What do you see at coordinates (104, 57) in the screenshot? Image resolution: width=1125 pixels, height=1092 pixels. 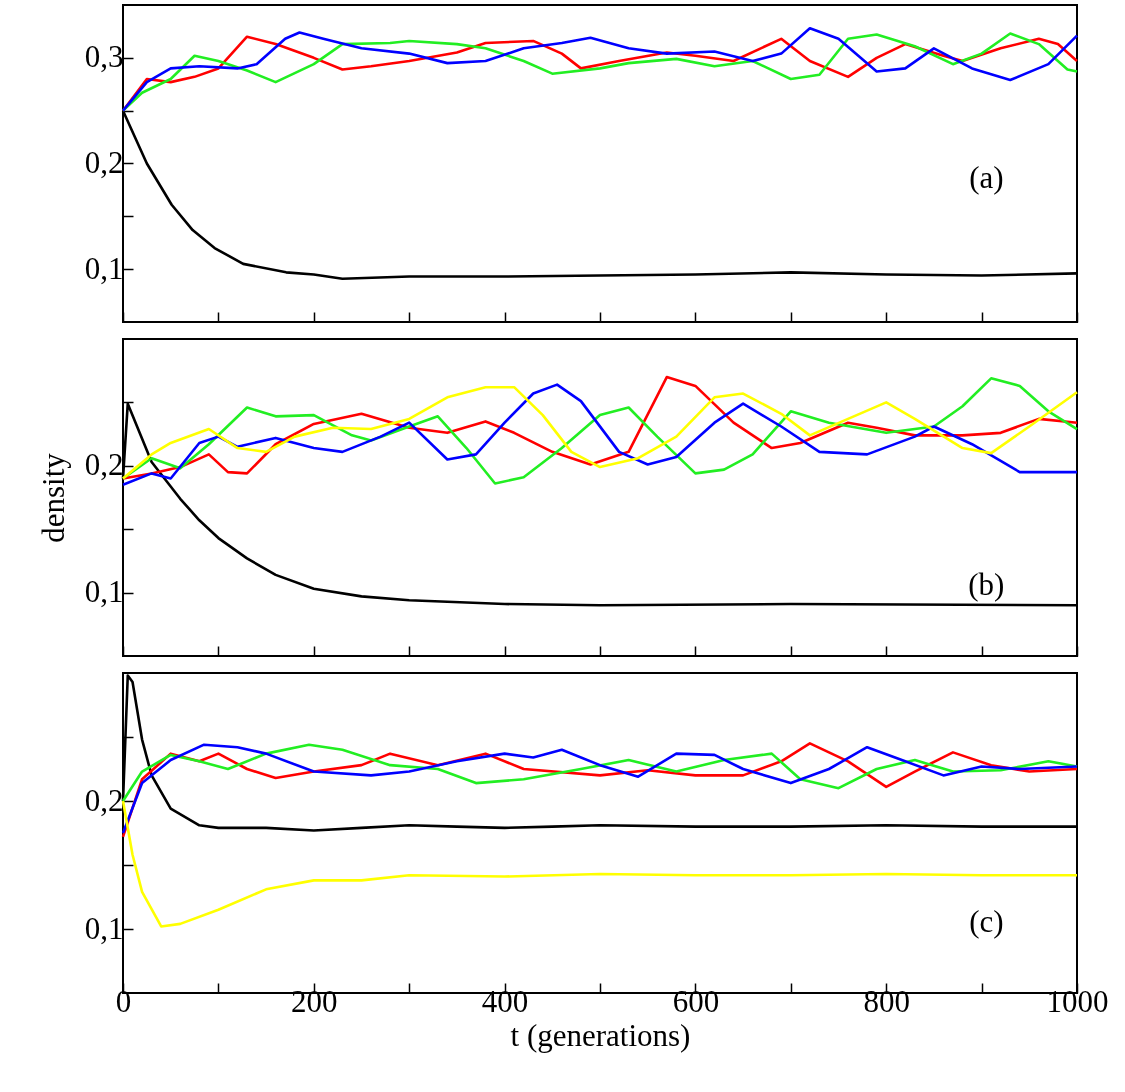 I see `y-tick-label: 0,3` at bounding box center [104, 57].